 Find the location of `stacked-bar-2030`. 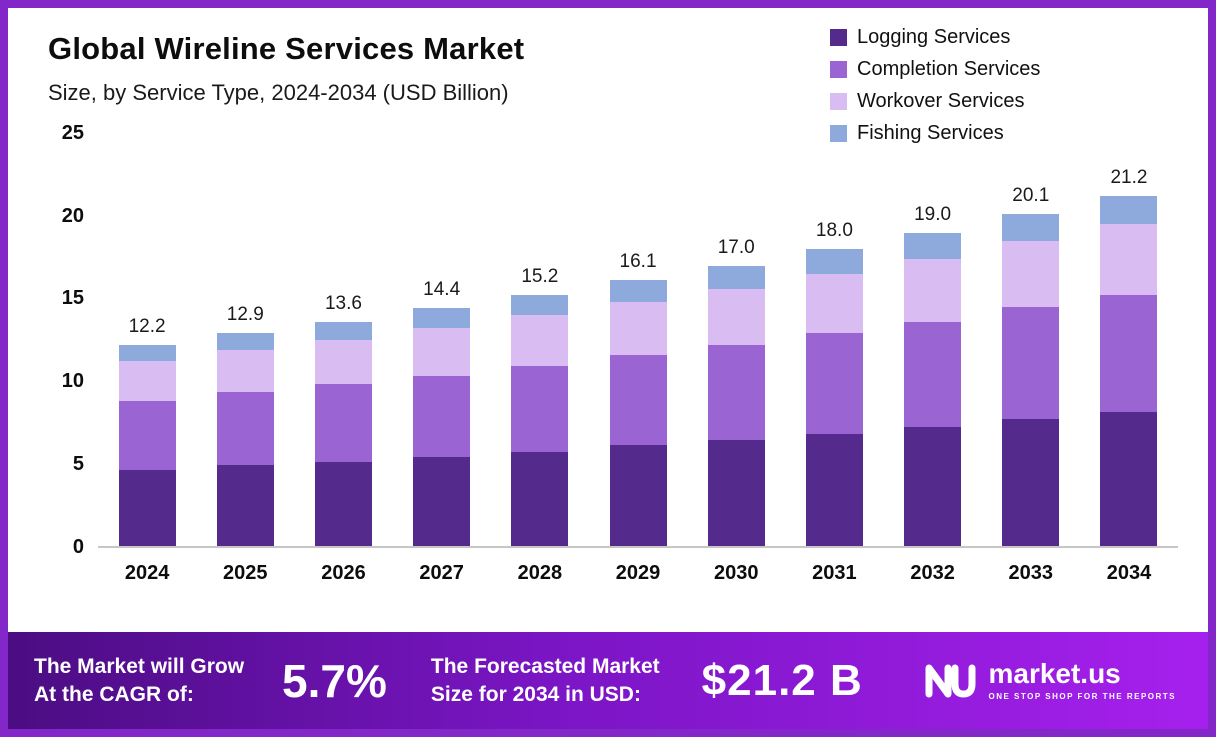

stacked-bar-2030 is located at coordinates (736, 340).